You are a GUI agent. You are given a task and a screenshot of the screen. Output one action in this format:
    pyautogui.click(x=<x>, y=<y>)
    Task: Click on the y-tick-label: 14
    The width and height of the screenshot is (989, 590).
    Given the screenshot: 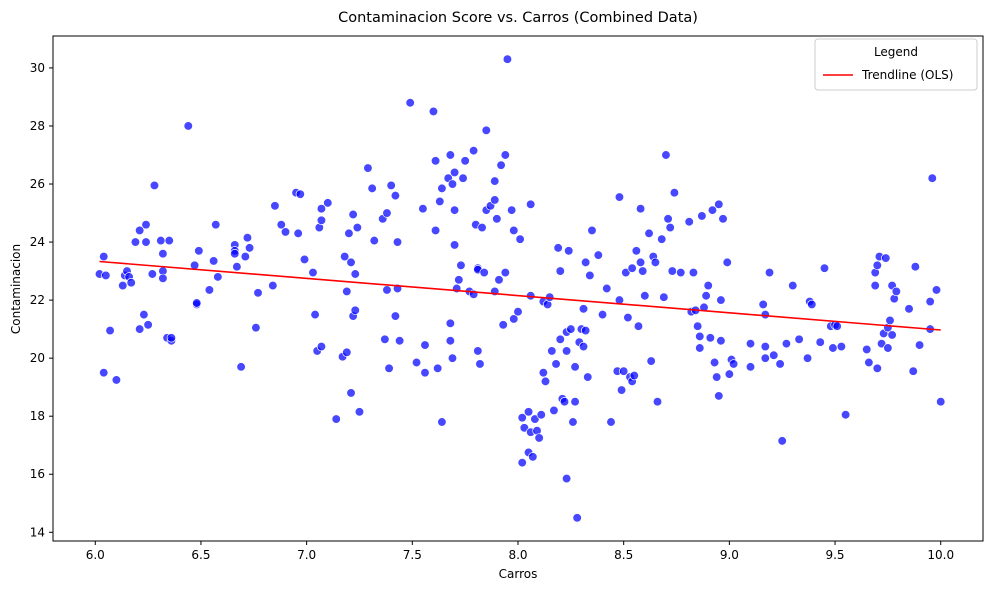 What is the action you would take?
    pyautogui.click(x=37, y=532)
    